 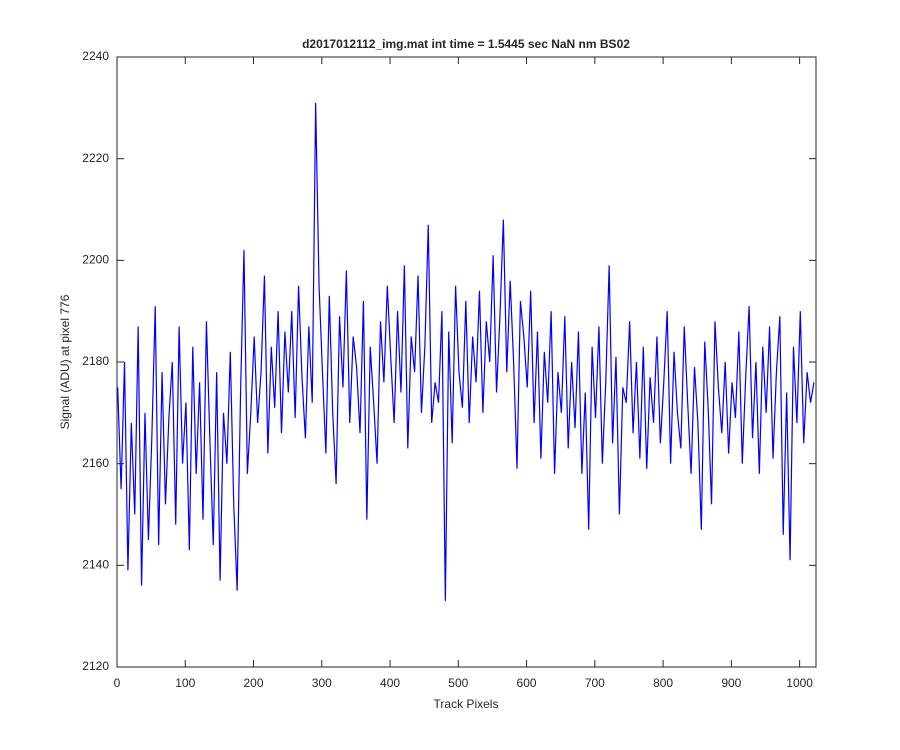 I want to click on x-tick-label: 400, so click(x=390, y=683).